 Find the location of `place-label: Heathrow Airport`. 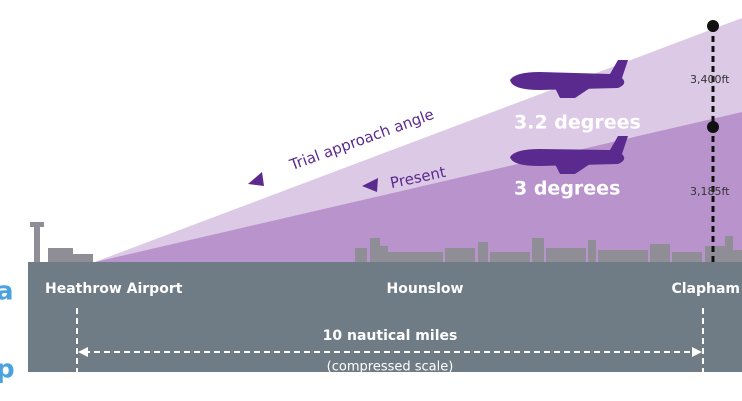

place-label: Heathrow Airport is located at coordinates (114, 289).